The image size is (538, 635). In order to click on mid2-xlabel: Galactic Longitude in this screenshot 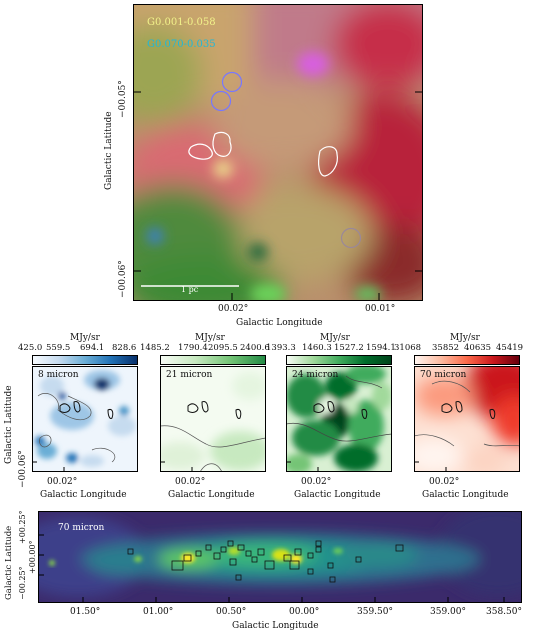, I will do `click(211, 495)`.